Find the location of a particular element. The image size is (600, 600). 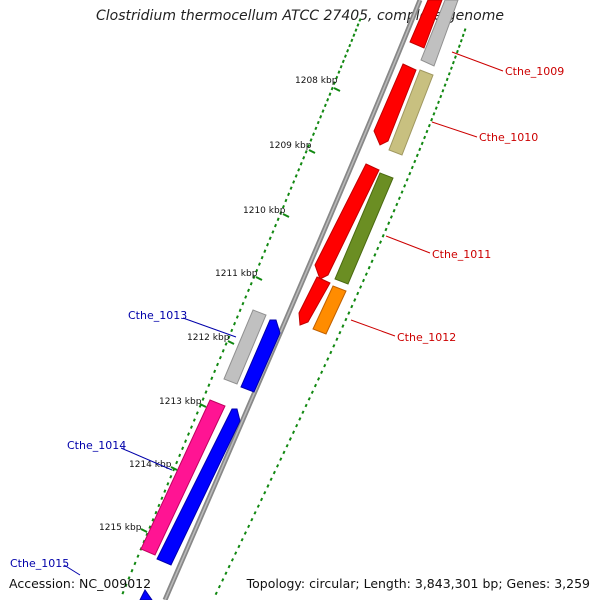

gene-feature-pink is located at coordinates (183, 477).